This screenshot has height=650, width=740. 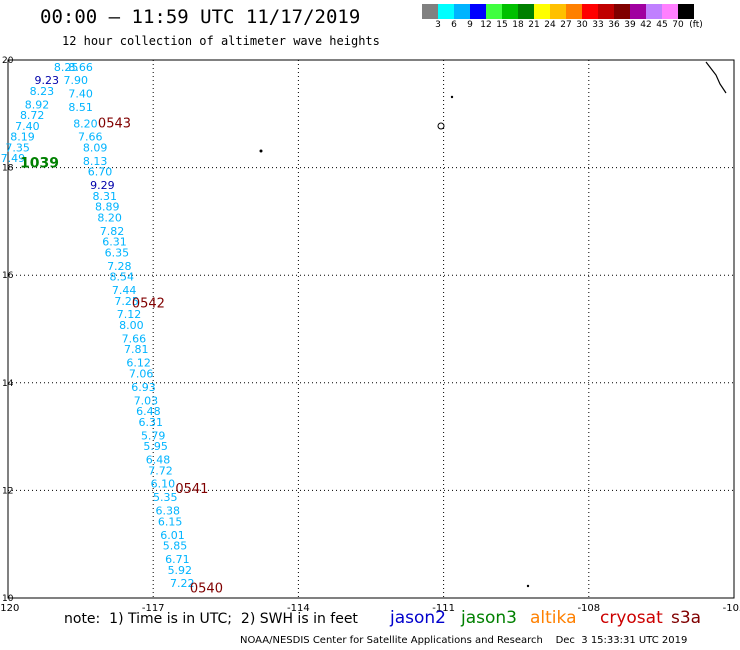 I want to click on wave-height-value: 6.12, so click(x=138, y=363).